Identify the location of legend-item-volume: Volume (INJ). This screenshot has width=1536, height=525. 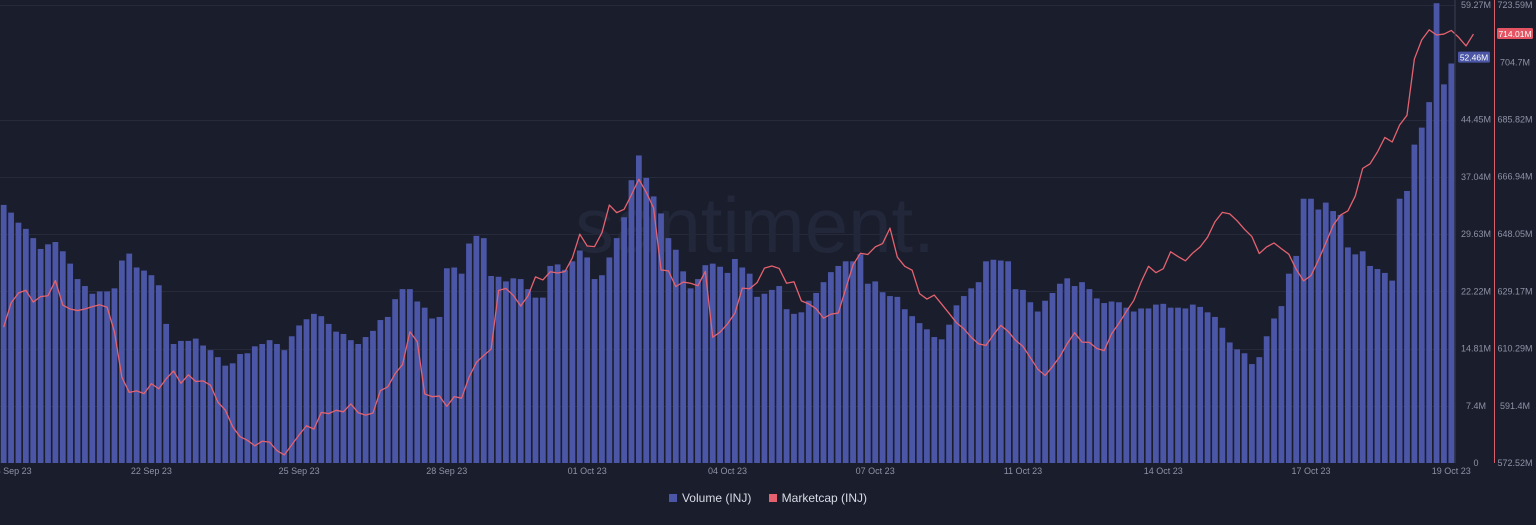
(709, 498).